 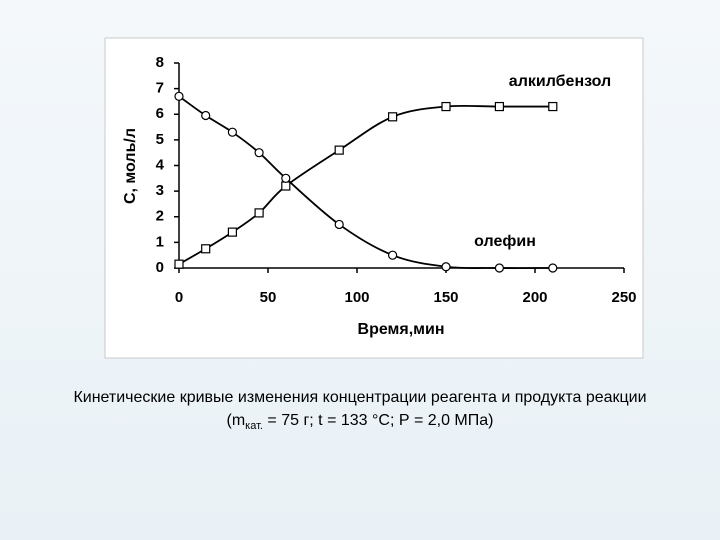 What do you see at coordinates (179, 297) in the screenshot?
I see `x-tick-label: 0` at bounding box center [179, 297].